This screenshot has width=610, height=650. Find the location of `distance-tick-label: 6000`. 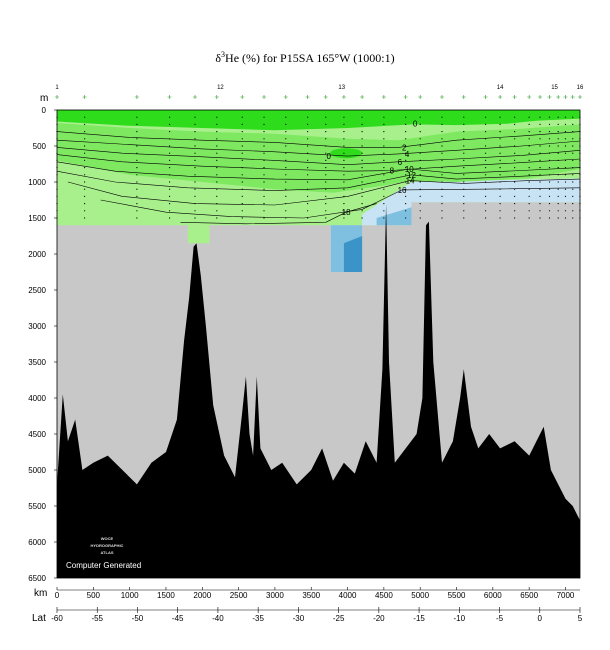

distance-tick-label: 6000 is located at coordinates (493, 595).